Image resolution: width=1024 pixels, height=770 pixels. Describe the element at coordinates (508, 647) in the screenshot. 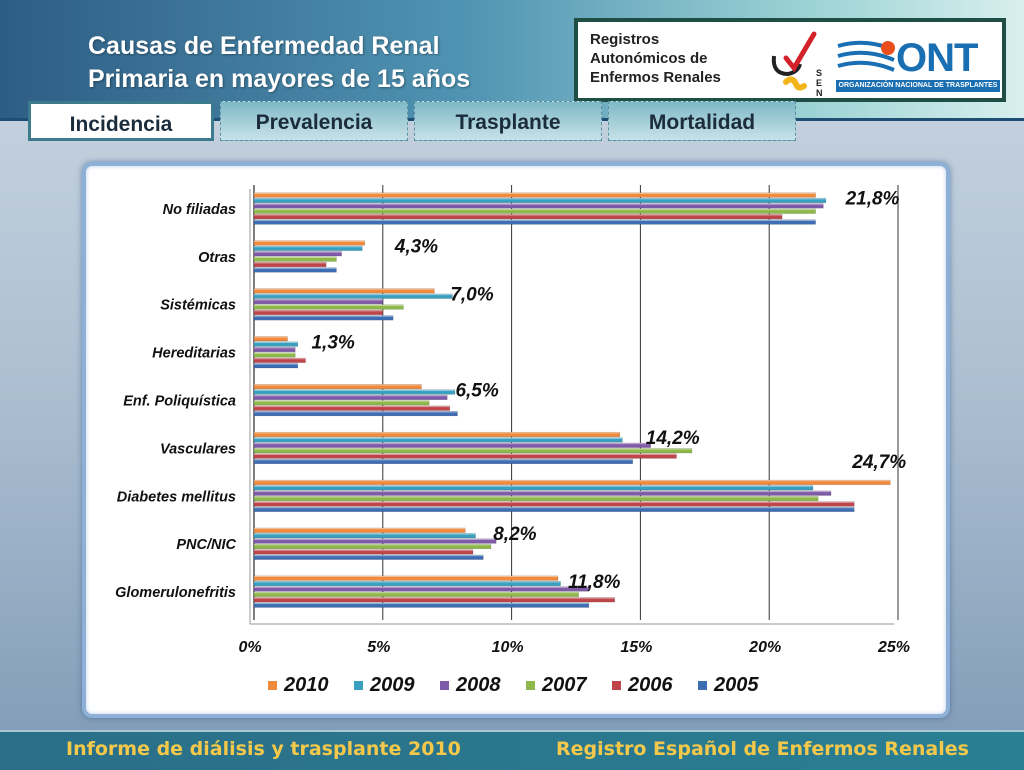

I see `x-tick-label: 10%` at that location.